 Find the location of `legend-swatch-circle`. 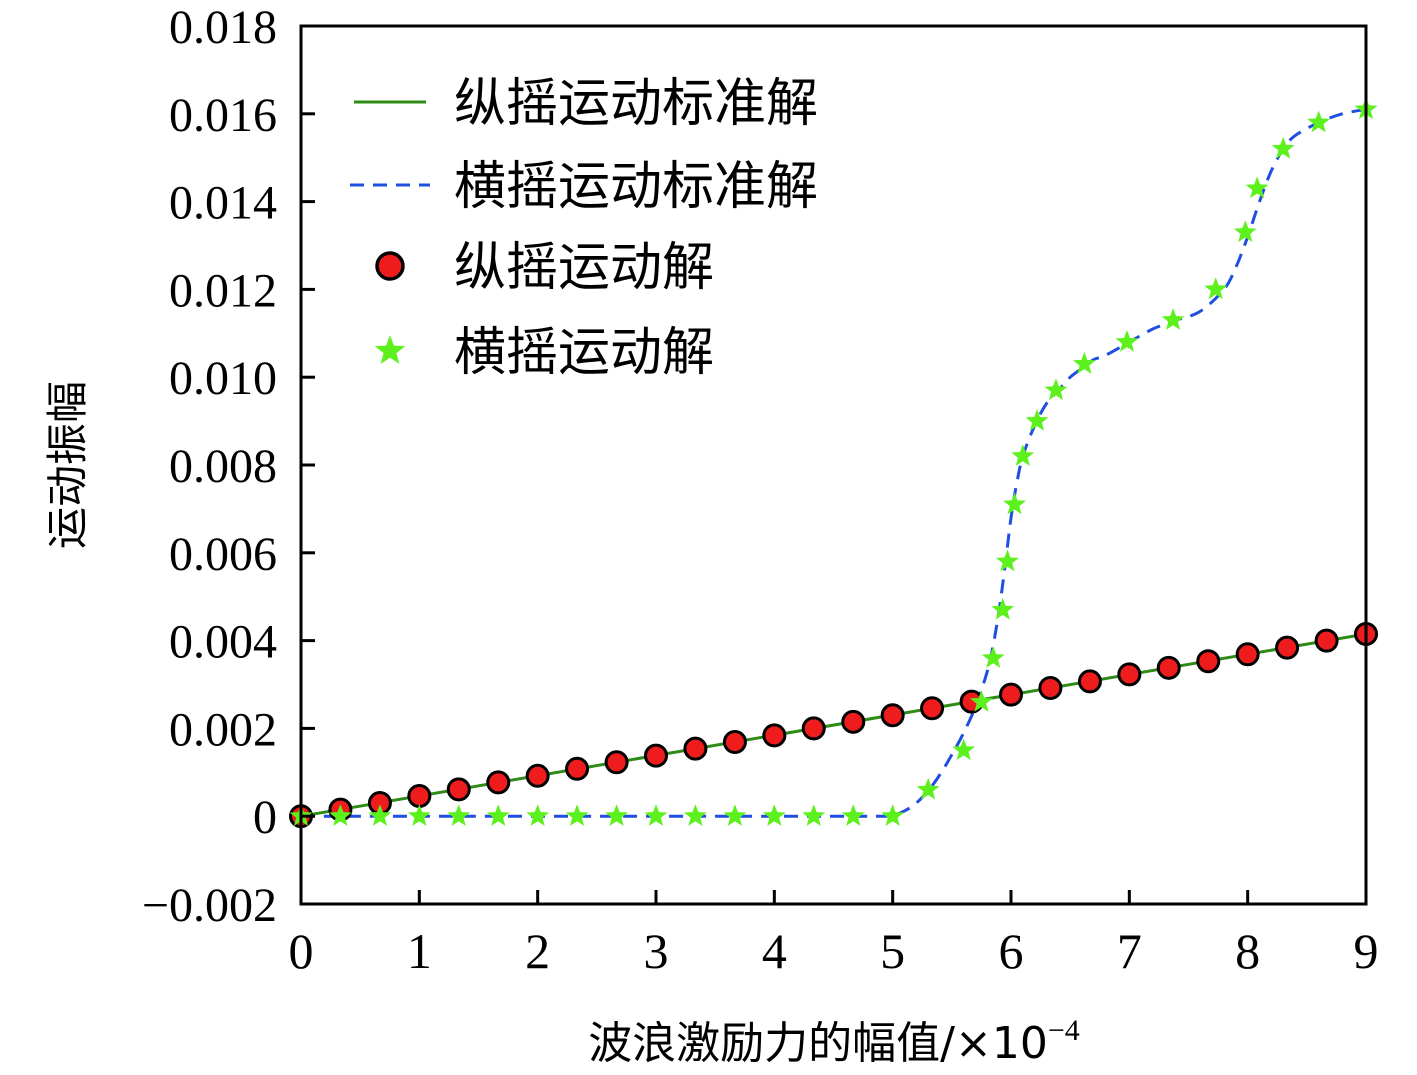

legend-swatch-circle is located at coordinates (390, 266).